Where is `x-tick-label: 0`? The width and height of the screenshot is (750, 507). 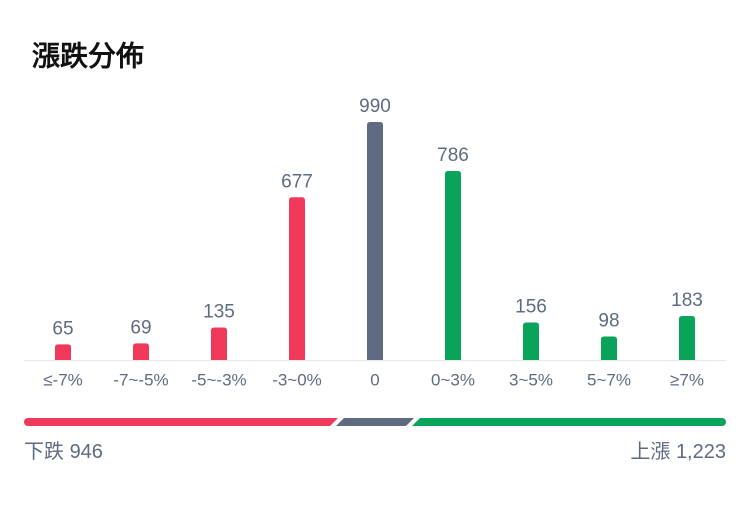
x-tick-label: 0 is located at coordinates (374, 379).